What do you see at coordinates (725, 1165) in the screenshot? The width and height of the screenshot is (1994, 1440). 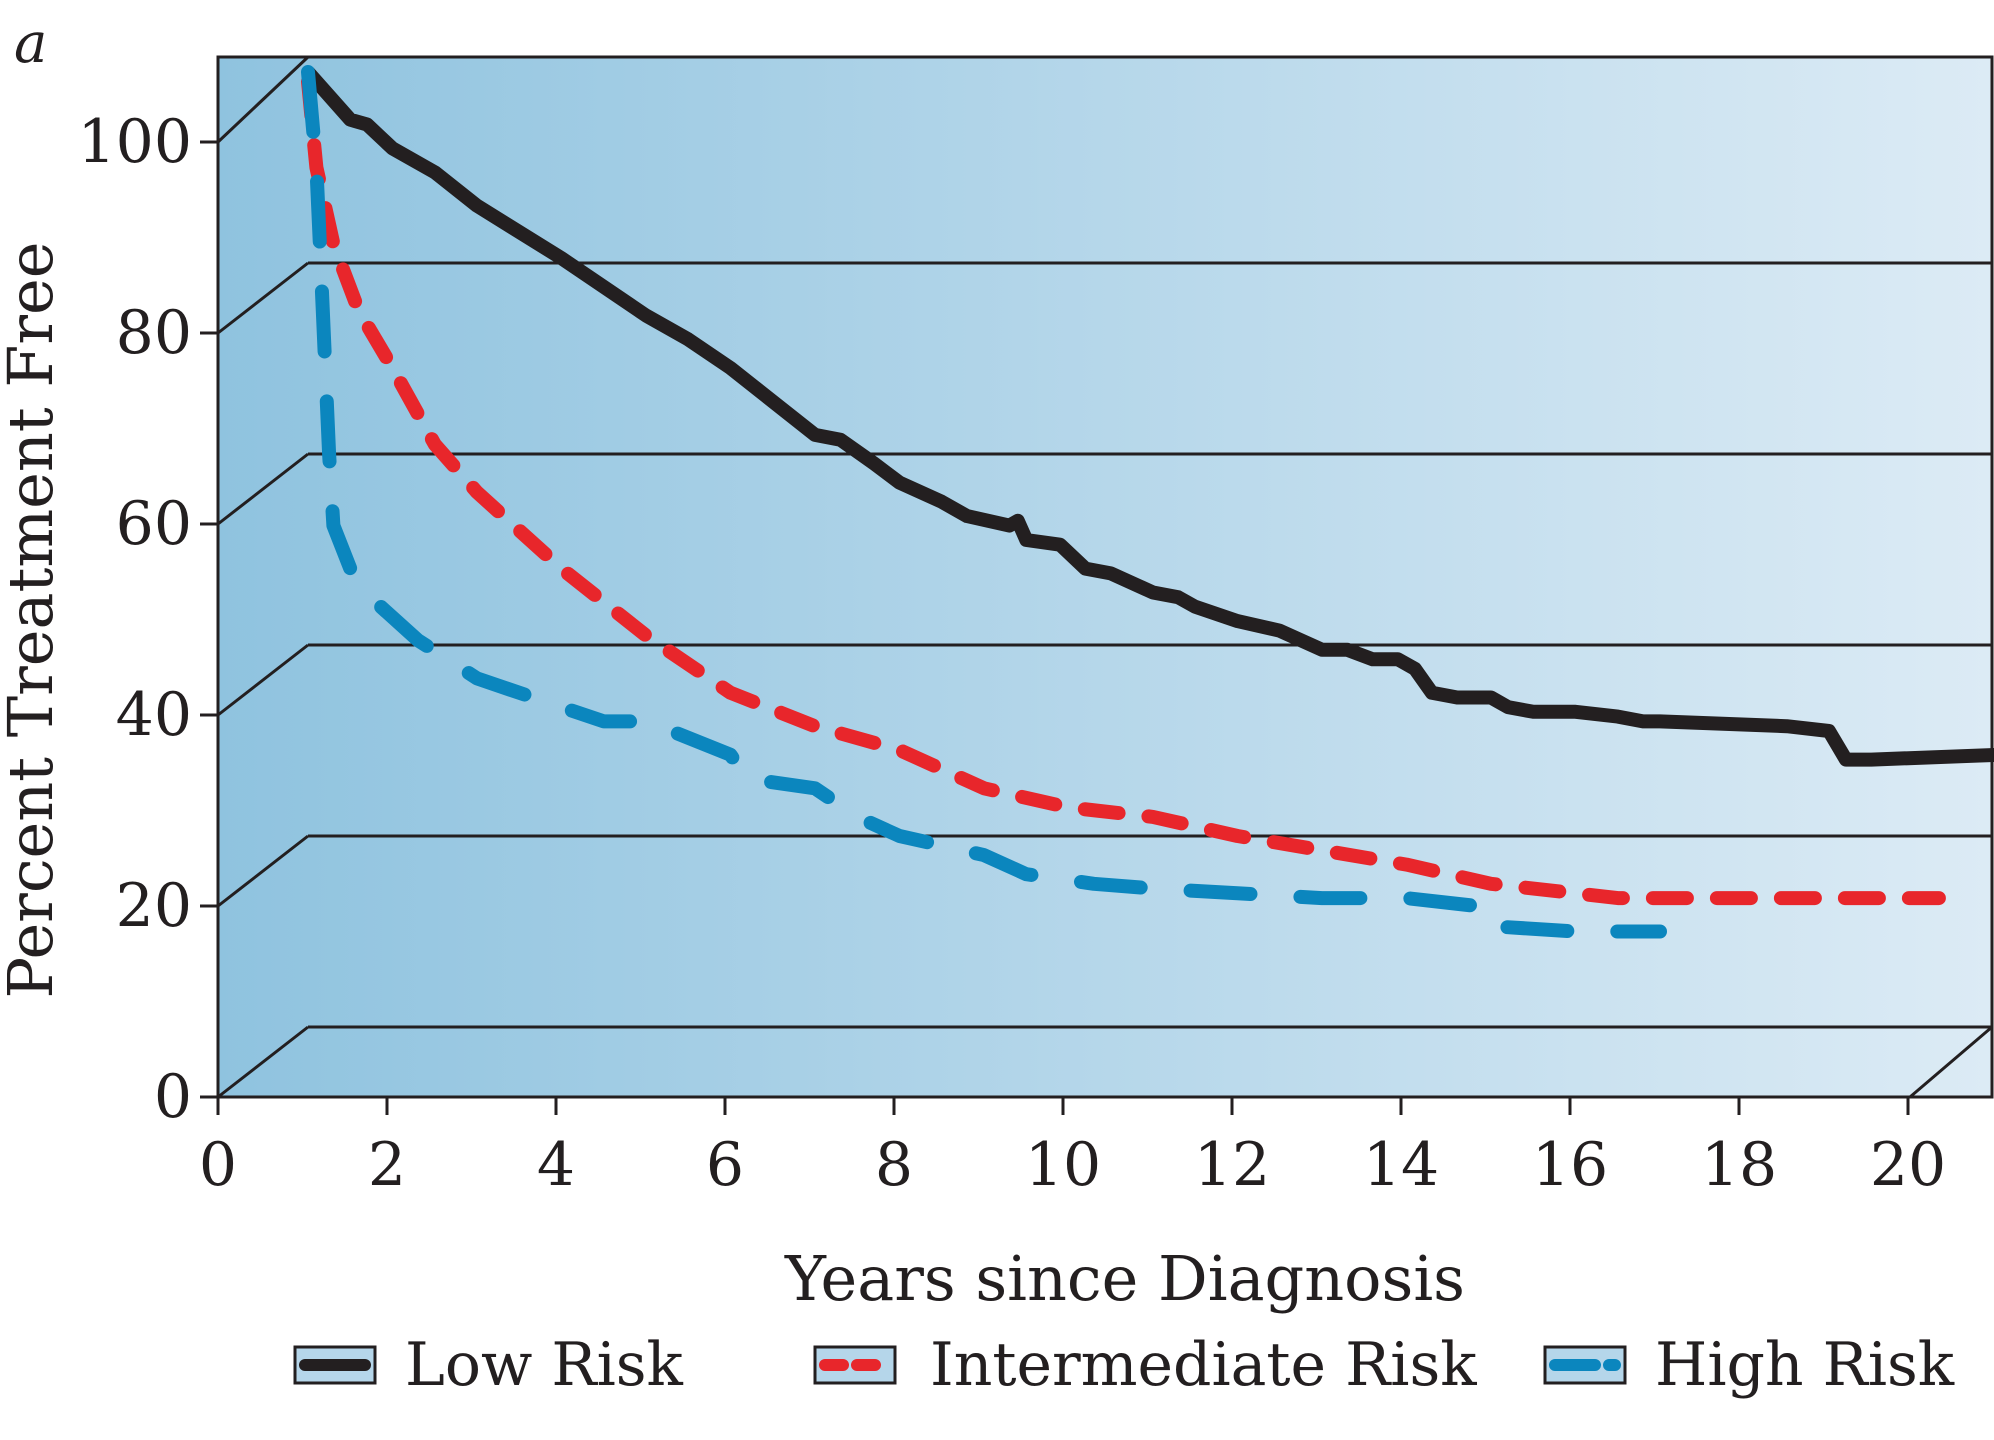 I see `x-tick-label: 6` at bounding box center [725, 1165].